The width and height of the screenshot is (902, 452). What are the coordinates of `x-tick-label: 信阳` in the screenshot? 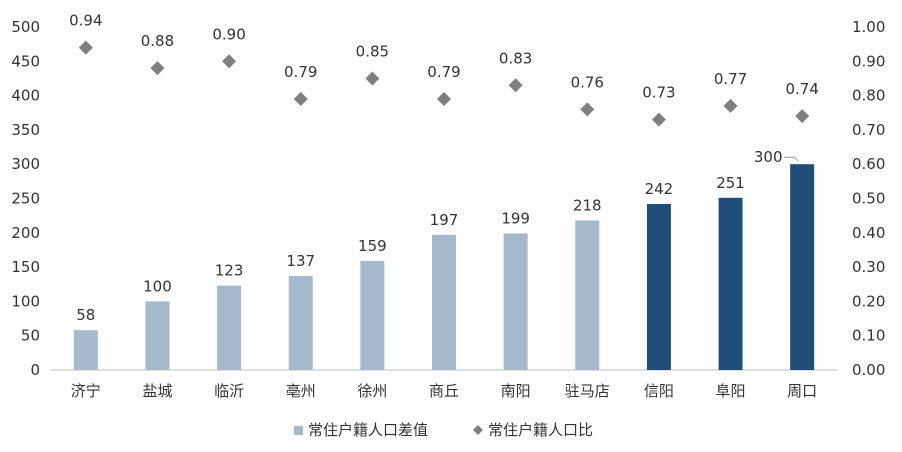 It's located at (659, 391).